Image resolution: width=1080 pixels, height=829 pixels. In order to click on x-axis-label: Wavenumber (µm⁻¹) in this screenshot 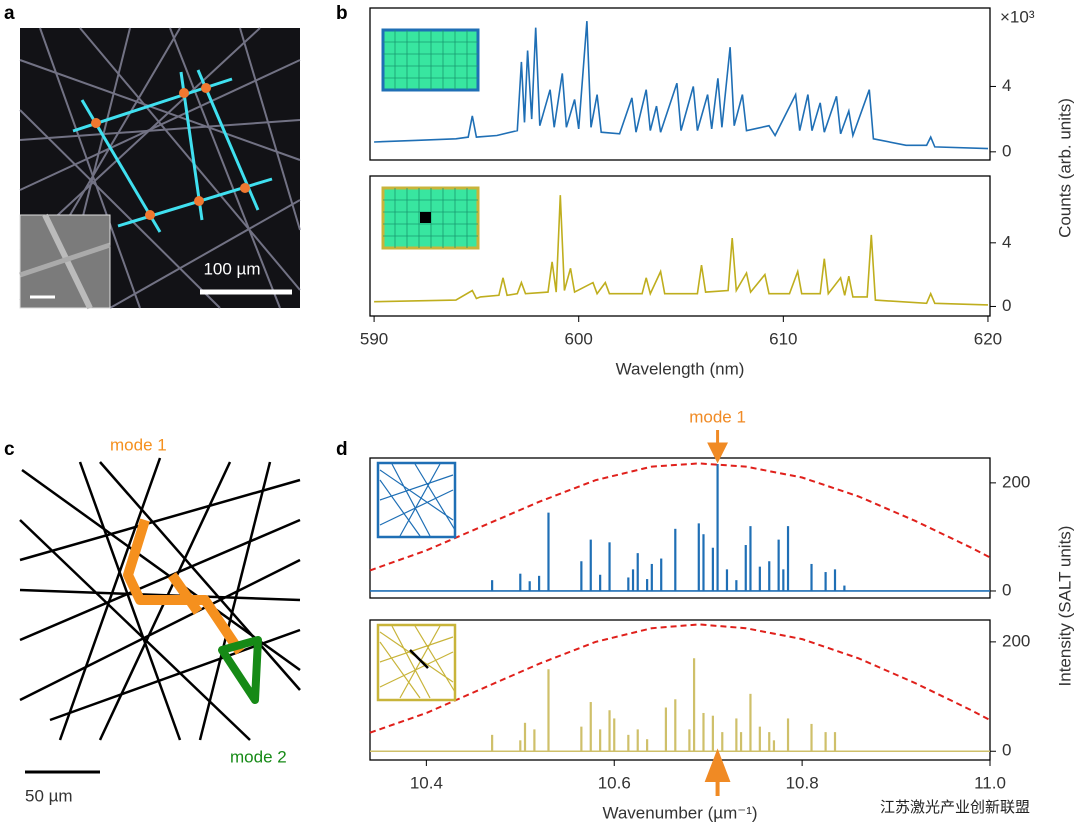, I will do `click(679, 812)`.